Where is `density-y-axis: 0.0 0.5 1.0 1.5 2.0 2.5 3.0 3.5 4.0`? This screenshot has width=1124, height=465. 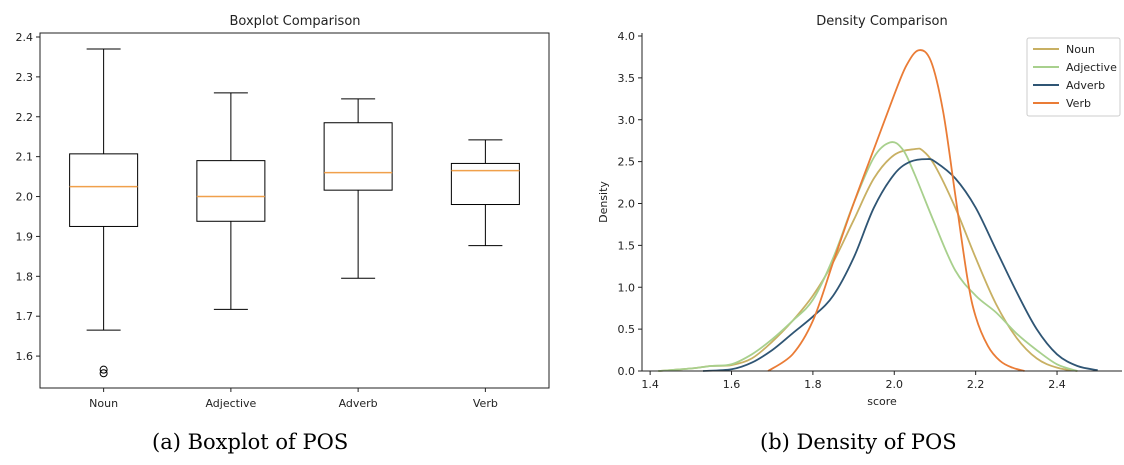 density-y-axis: 0.0 0.5 1.0 1.5 2.0 2.5 3.0 3.5 4.0 is located at coordinates (630, 204).